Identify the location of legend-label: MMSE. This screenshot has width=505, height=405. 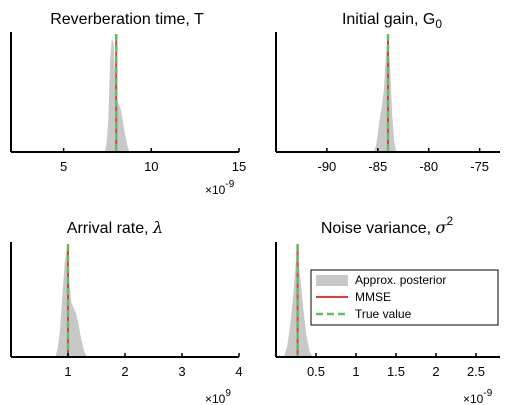
(373, 297).